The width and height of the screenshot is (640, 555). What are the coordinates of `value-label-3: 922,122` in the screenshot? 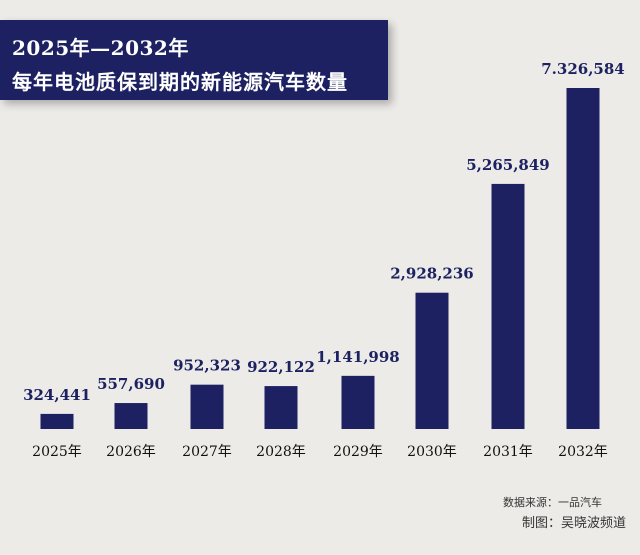 It's located at (281, 367).